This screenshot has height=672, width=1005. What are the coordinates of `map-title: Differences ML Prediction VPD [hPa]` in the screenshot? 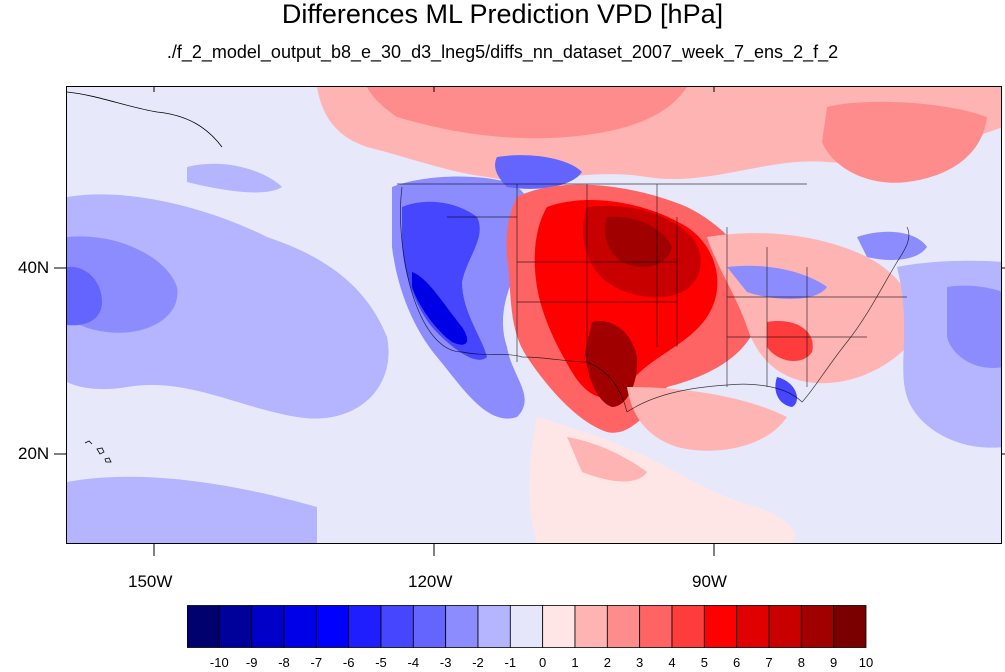 It's located at (502, 14).